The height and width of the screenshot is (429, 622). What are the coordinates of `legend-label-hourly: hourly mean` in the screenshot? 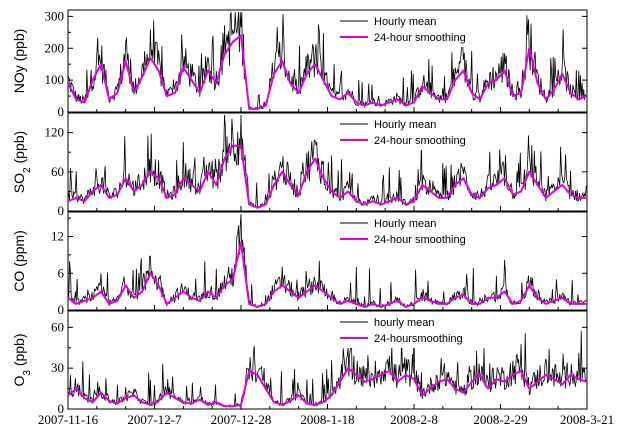 It's located at (404, 323).